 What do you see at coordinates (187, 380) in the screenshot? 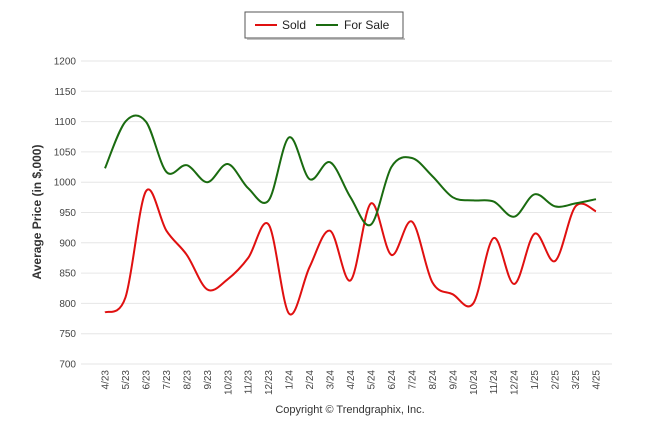
I see `x-tick-label: 8/23` at bounding box center [187, 380].